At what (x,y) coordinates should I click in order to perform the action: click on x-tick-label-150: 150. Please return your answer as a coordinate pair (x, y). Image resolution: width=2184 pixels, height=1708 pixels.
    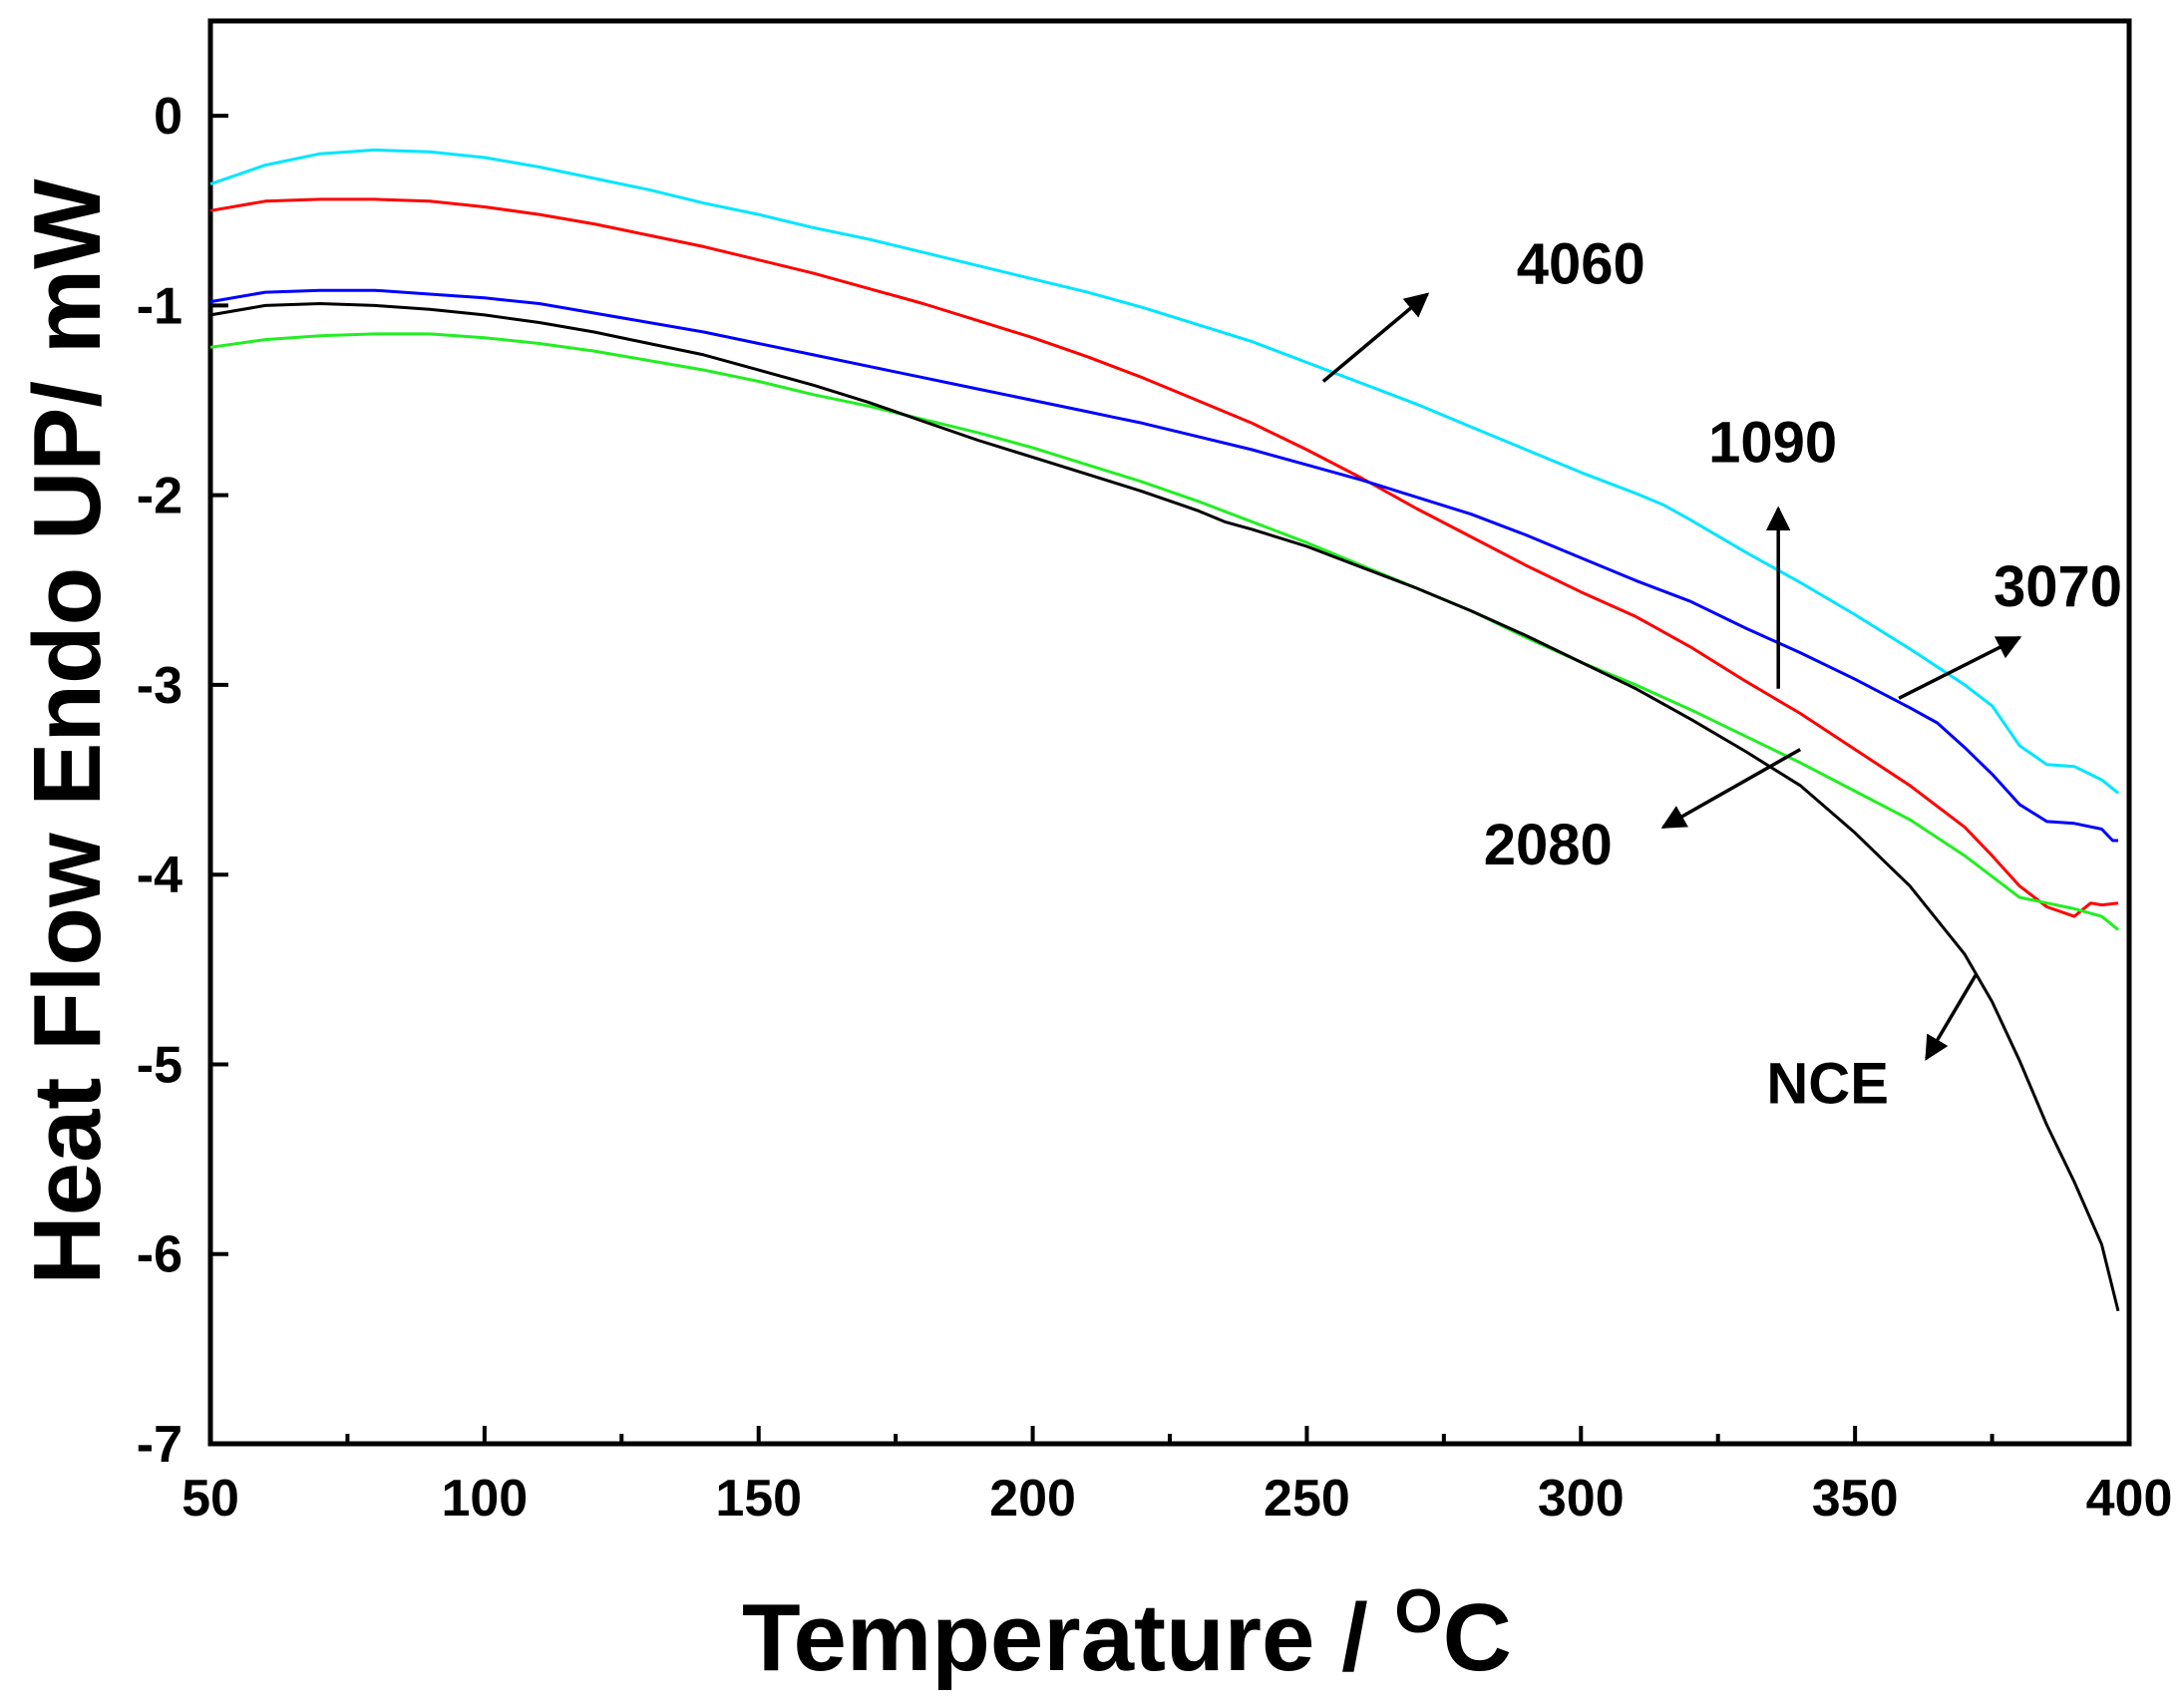
    Looking at the image, I should click on (758, 1499).